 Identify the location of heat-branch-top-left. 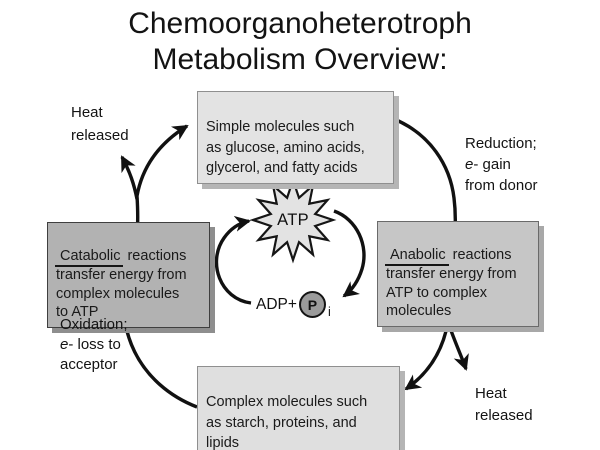
(129, 177).